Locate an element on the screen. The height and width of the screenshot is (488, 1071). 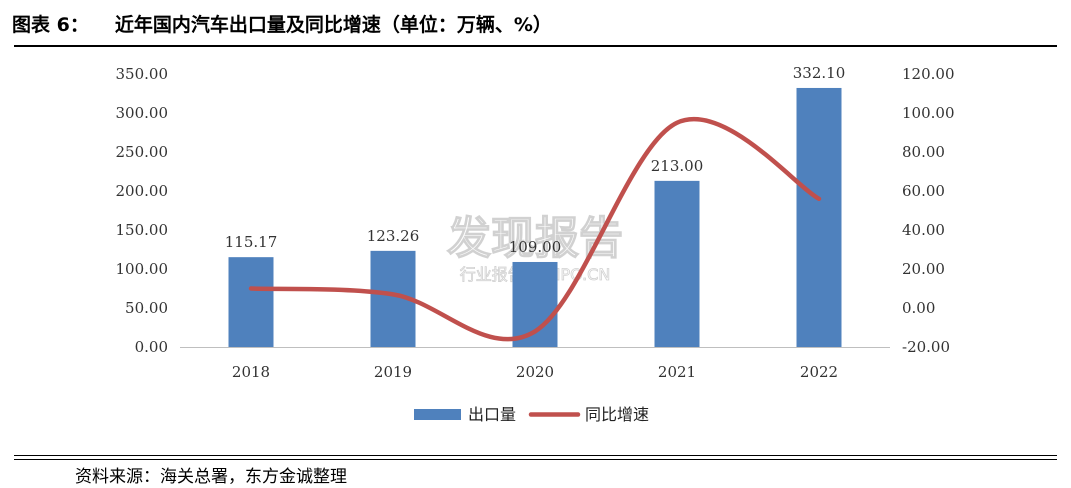
y-right-tick: -20.00 is located at coordinates (926, 347).